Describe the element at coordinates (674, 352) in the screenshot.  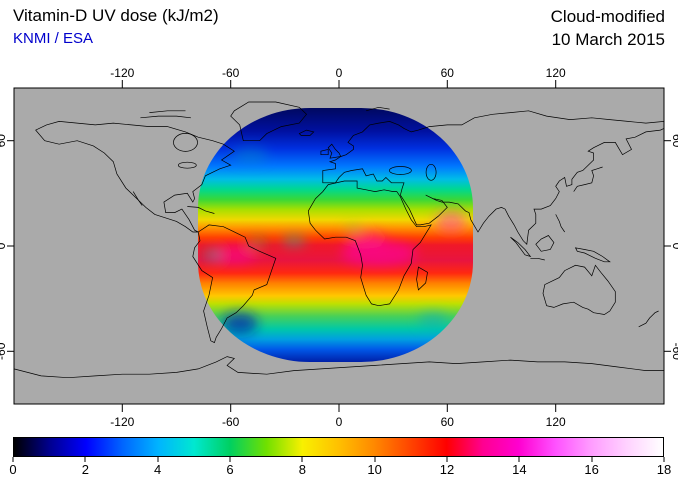
I see `lat-label-right: -60` at that location.